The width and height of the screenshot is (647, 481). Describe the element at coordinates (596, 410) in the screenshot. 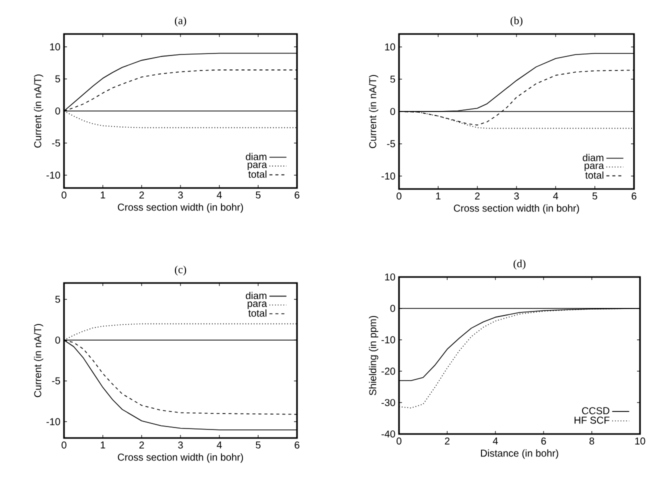

I see `legend-label: CCSD` at that location.